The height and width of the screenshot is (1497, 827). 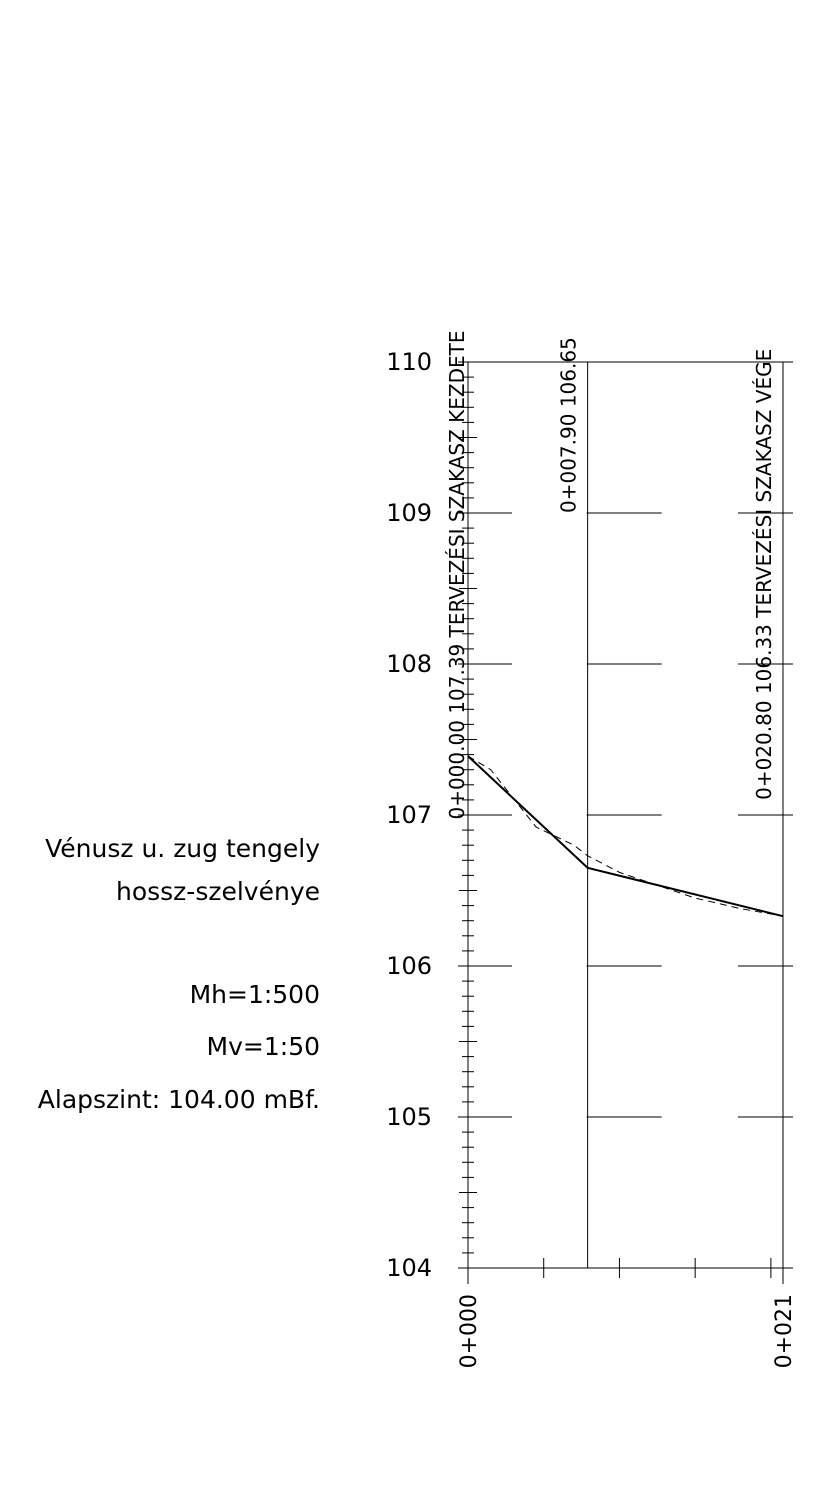 I want to click on y-tick-label: 108, so click(x=409, y=664).